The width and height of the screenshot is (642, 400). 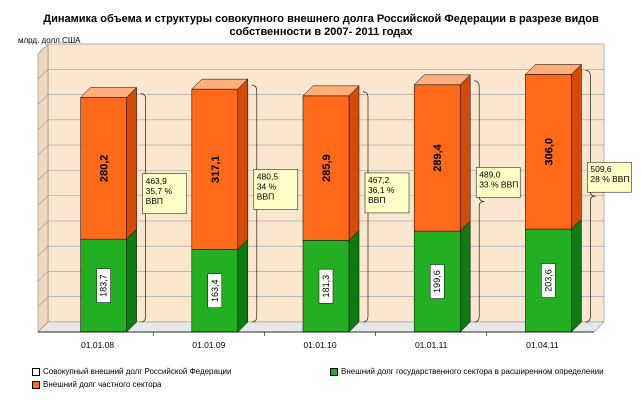 I want to click on bar-group: 181,3 285,9 467,236,1 %ВВП, so click(x=356, y=209).